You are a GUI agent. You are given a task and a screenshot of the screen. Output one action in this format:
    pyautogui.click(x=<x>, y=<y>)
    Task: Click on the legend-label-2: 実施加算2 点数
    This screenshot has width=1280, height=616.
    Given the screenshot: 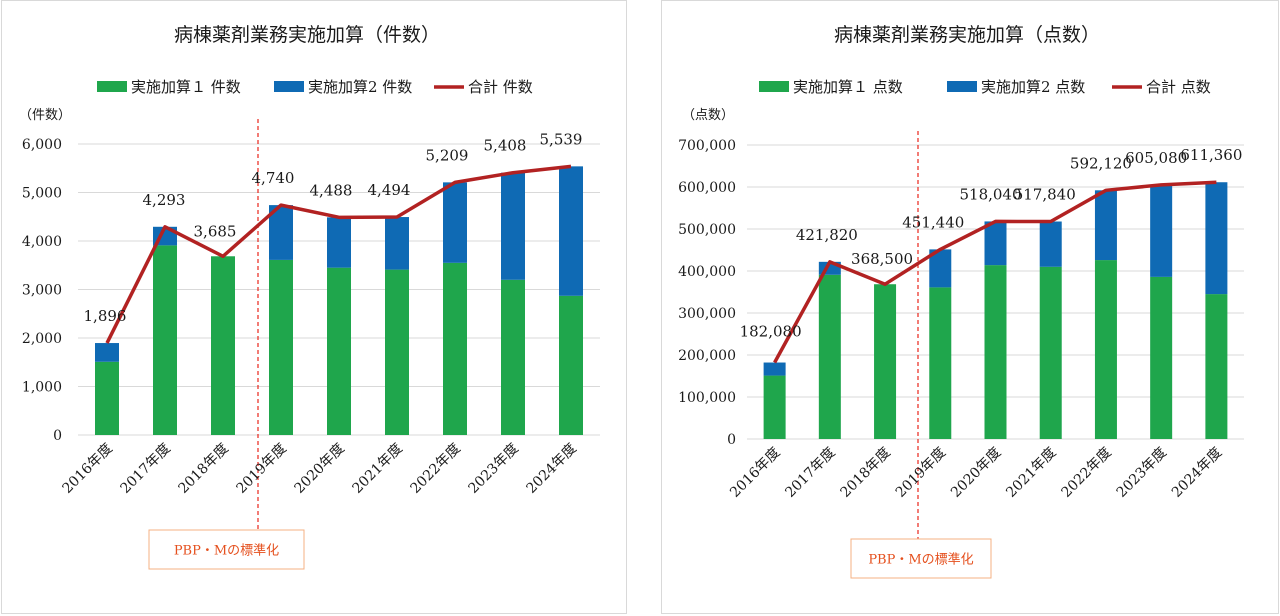 What is the action you would take?
    pyautogui.click(x=1033, y=87)
    